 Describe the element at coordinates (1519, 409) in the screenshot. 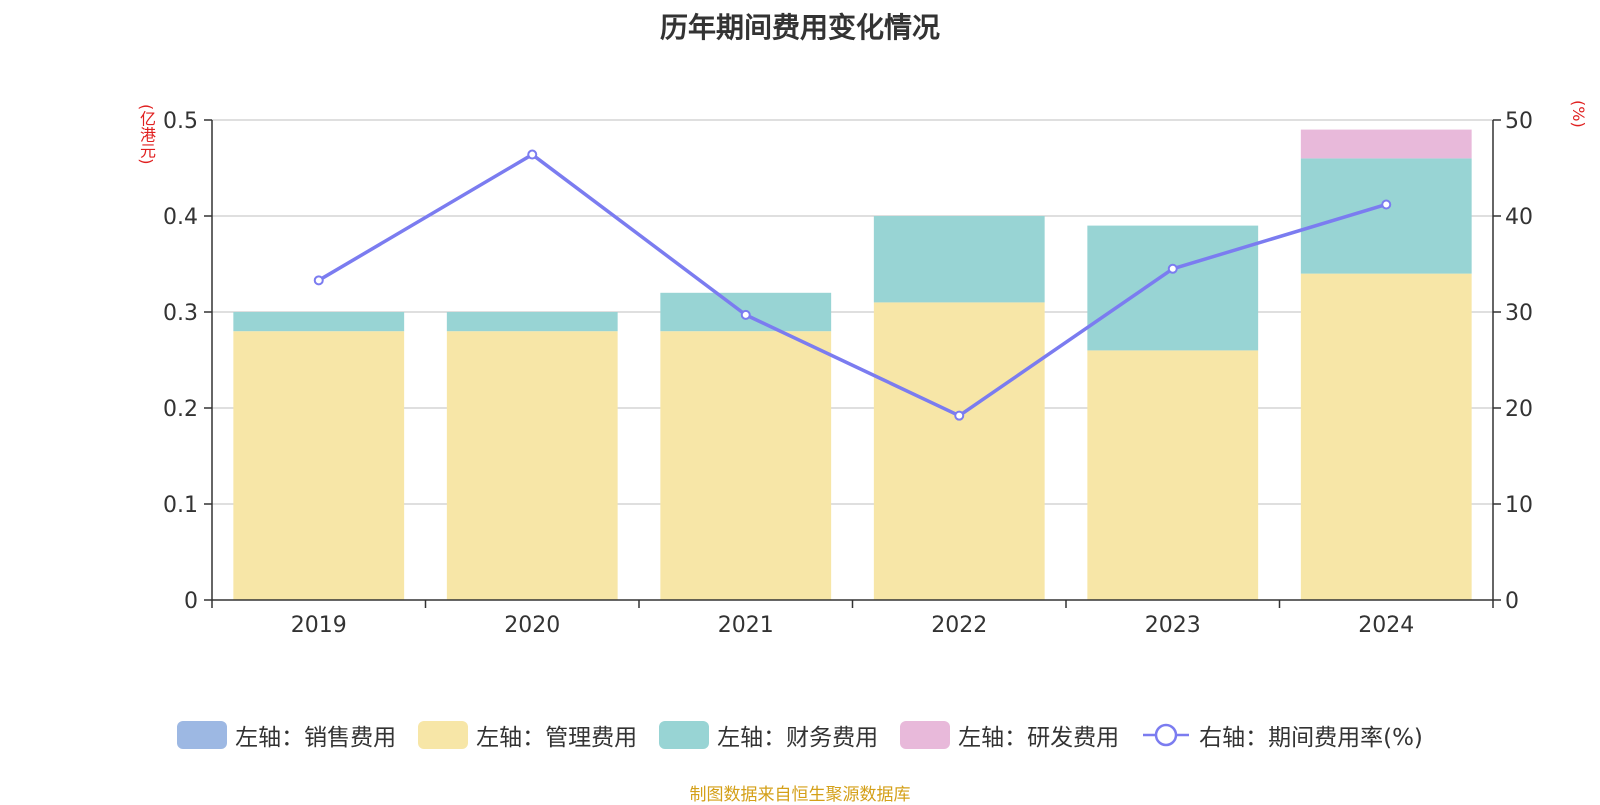

I see `right-tick-label: 20` at that location.